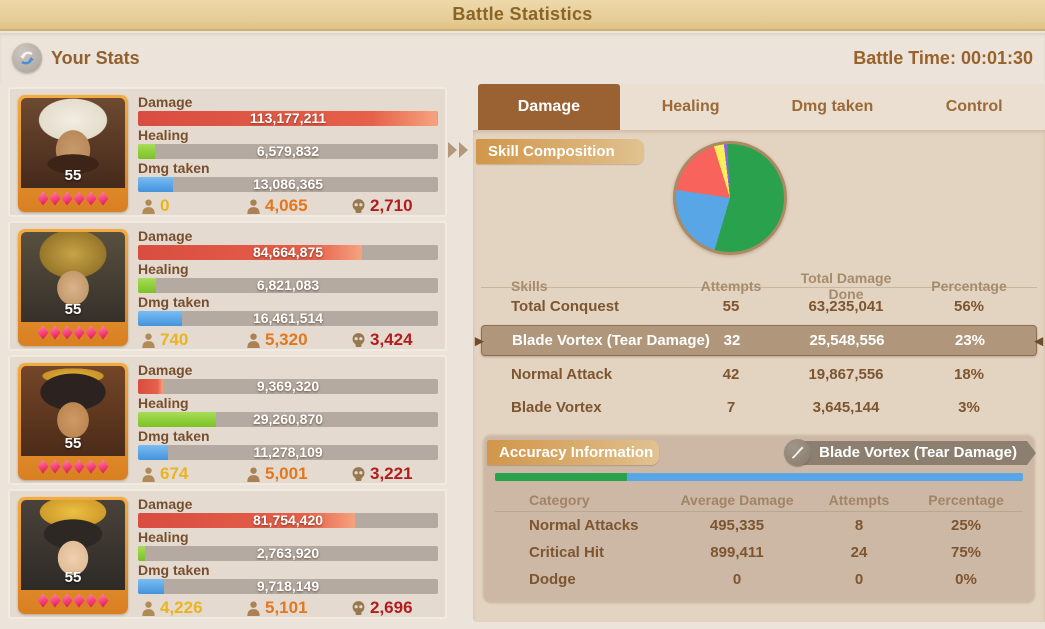  I want to click on skill-attempts: 7, so click(731, 407).